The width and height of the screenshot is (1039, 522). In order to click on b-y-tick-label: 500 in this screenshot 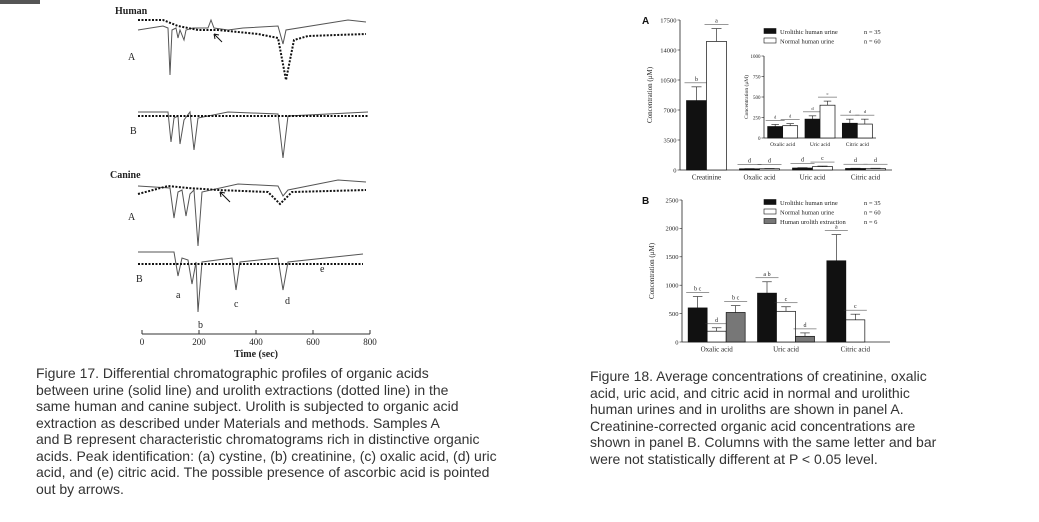, I will do `click(674, 314)`.